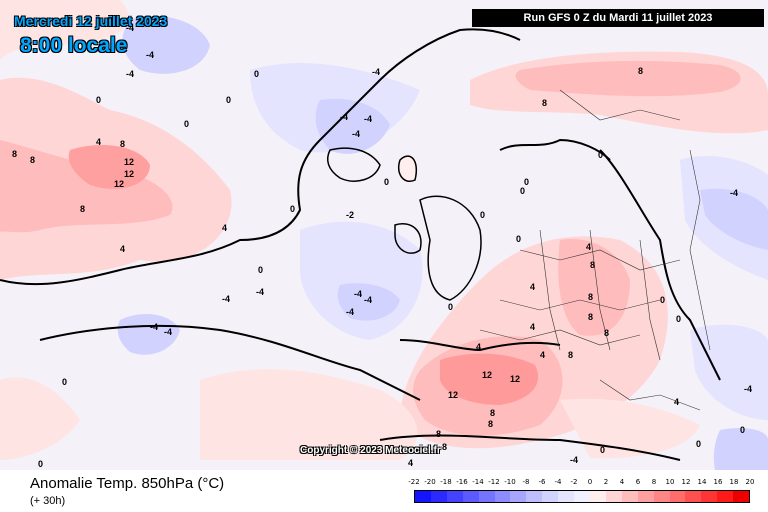  What do you see at coordinates (702, 482) in the screenshot?
I see `scale-tick-label: 14` at bounding box center [702, 482].